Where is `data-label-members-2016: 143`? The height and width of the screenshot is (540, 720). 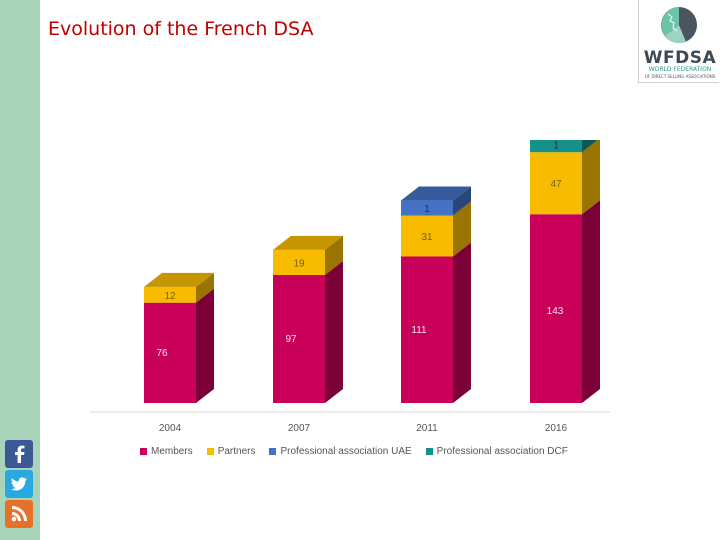 data-label-members-2016: 143 is located at coordinates (555, 311).